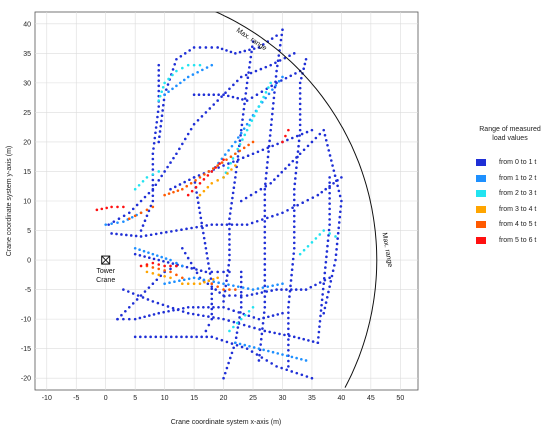  I want to click on y-axis-label: Crane coordinate system y-axis (m), so click(9, 201).